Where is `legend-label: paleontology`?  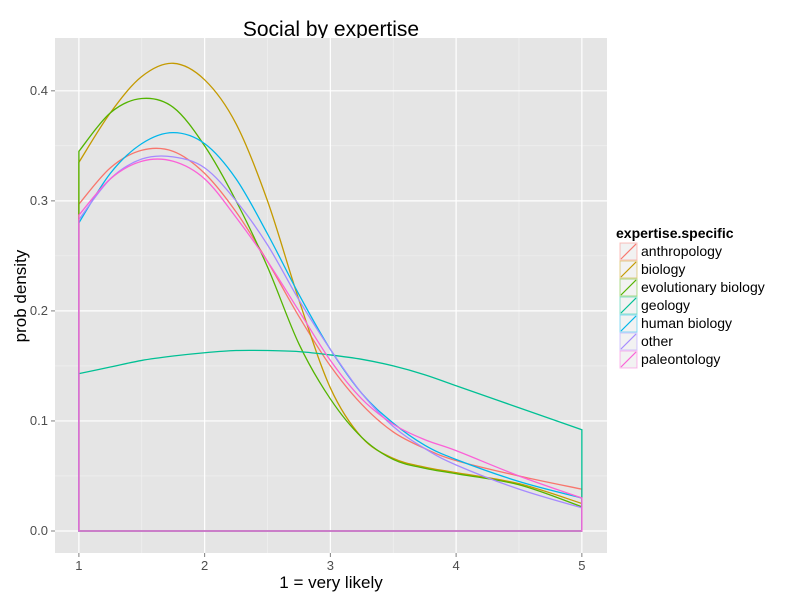
legend-label: paleontology is located at coordinates (680, 359).